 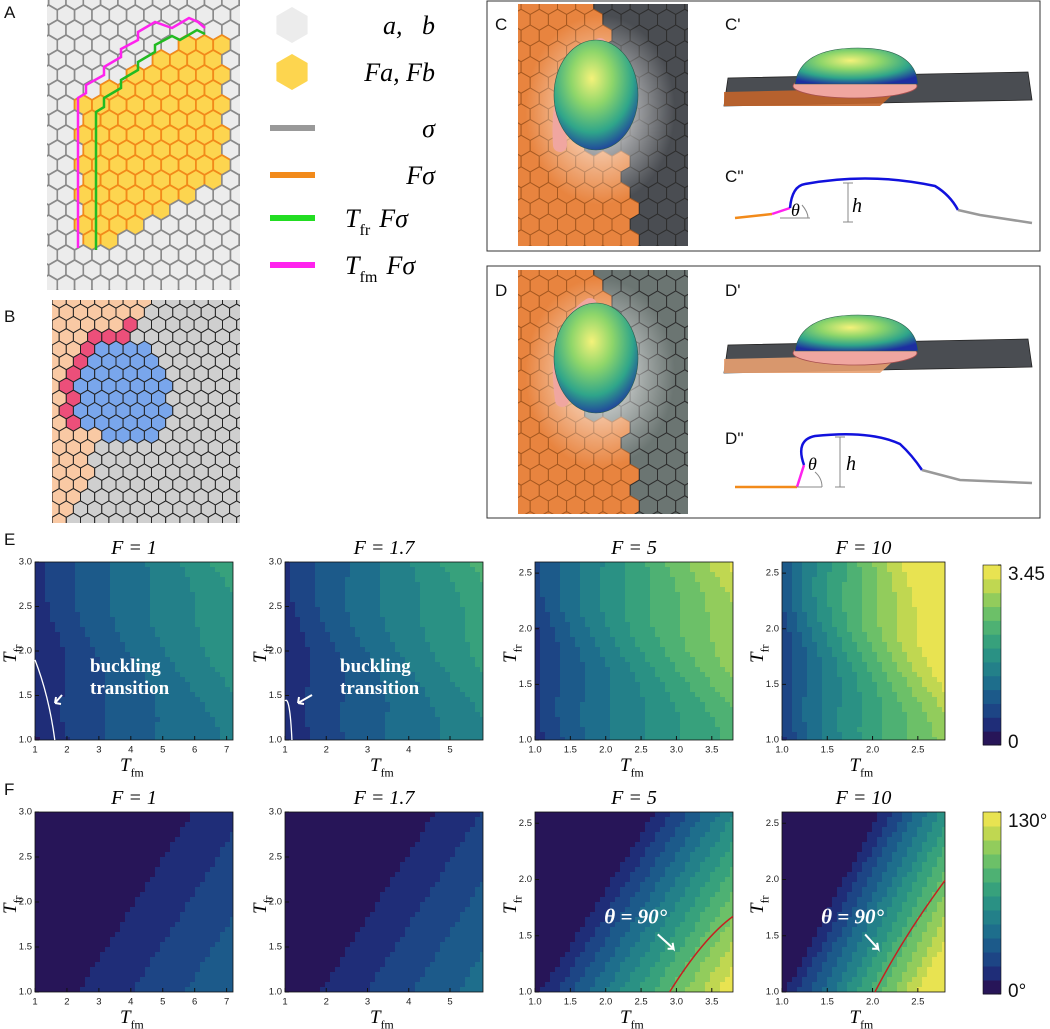 What do you see at coordinates (275, 695) in the screenshot?
I see `y-tick-label: 1.5` at bounding box center [275, 695].